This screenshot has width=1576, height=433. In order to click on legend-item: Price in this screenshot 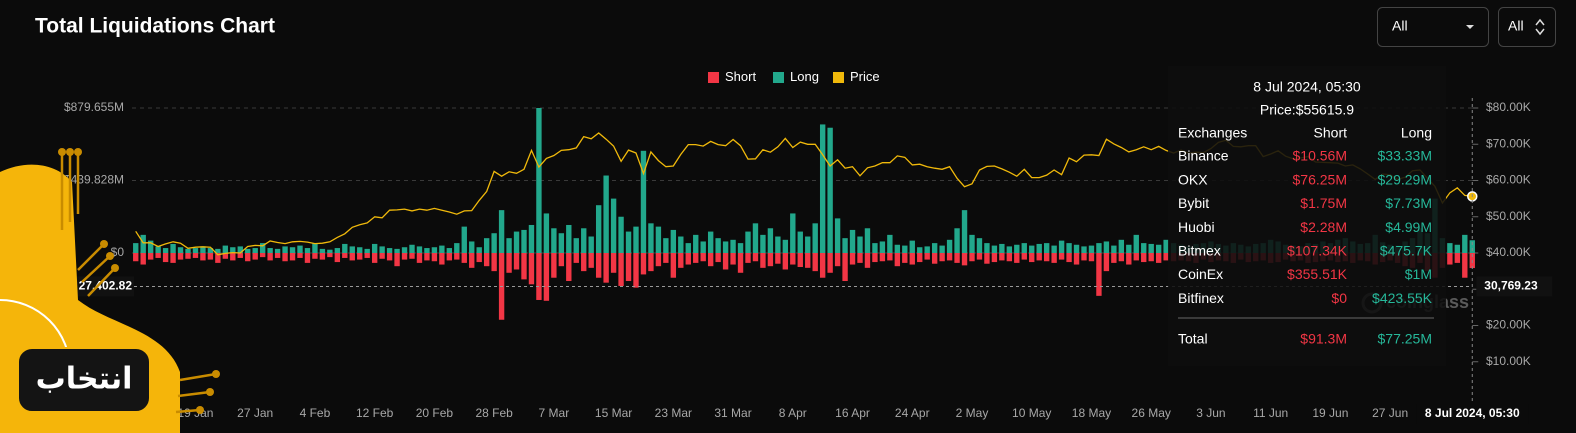, I will do `click(856, 76)`.